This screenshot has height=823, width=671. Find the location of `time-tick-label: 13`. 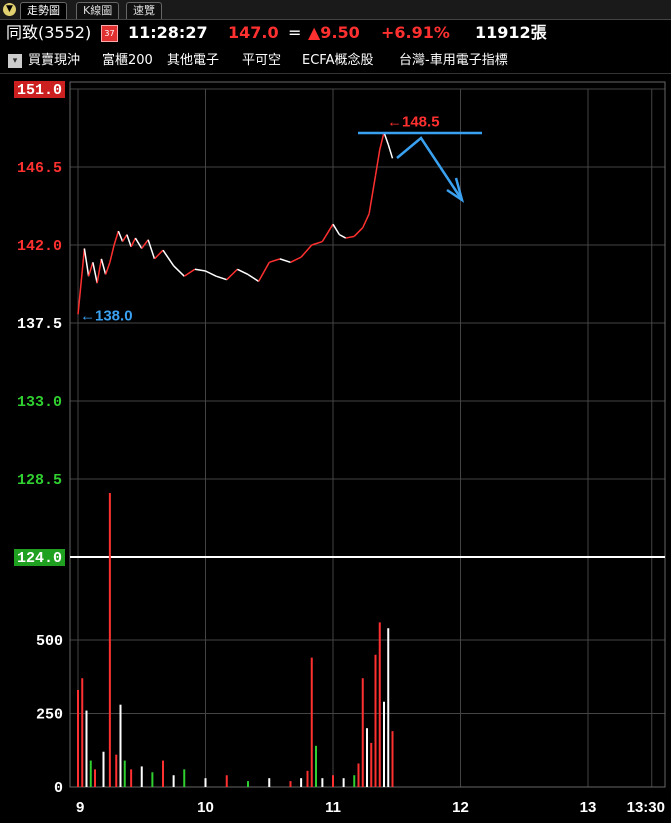

time-tick-label: 13 is located at coordinates (588, 807).